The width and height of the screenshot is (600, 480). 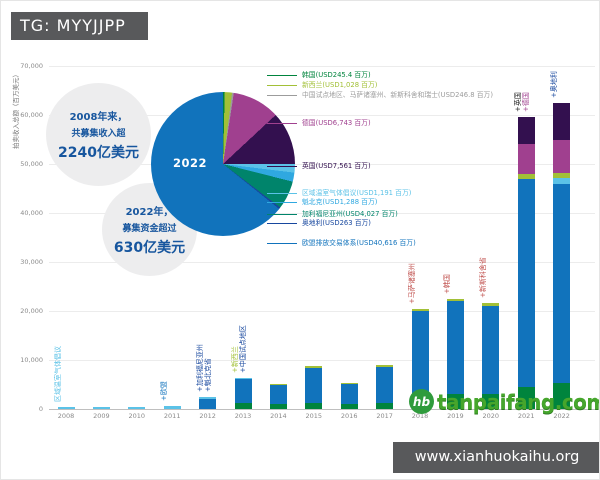 I want to click on bar-segment-darkpurple, so click(x=526, y=131).